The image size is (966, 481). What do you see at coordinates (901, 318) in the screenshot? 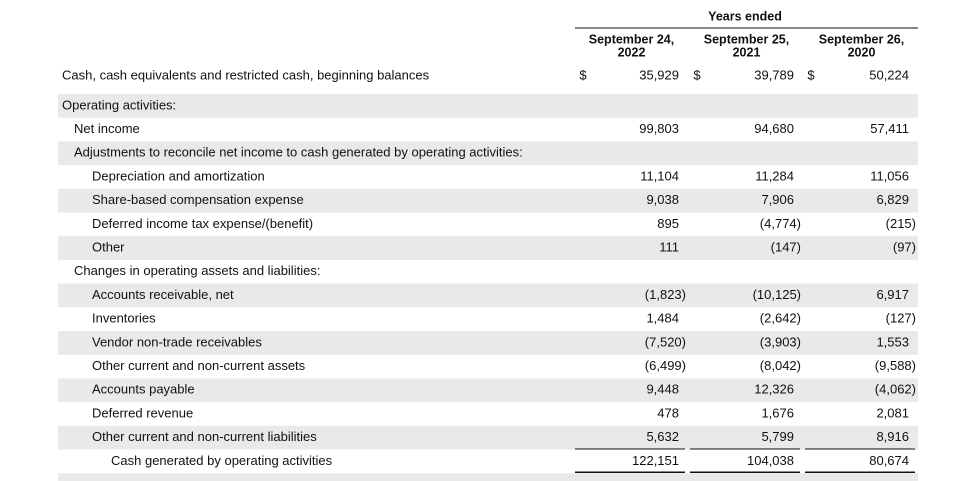
I see `cell-value: (127)` at bounding box center [901, 318].